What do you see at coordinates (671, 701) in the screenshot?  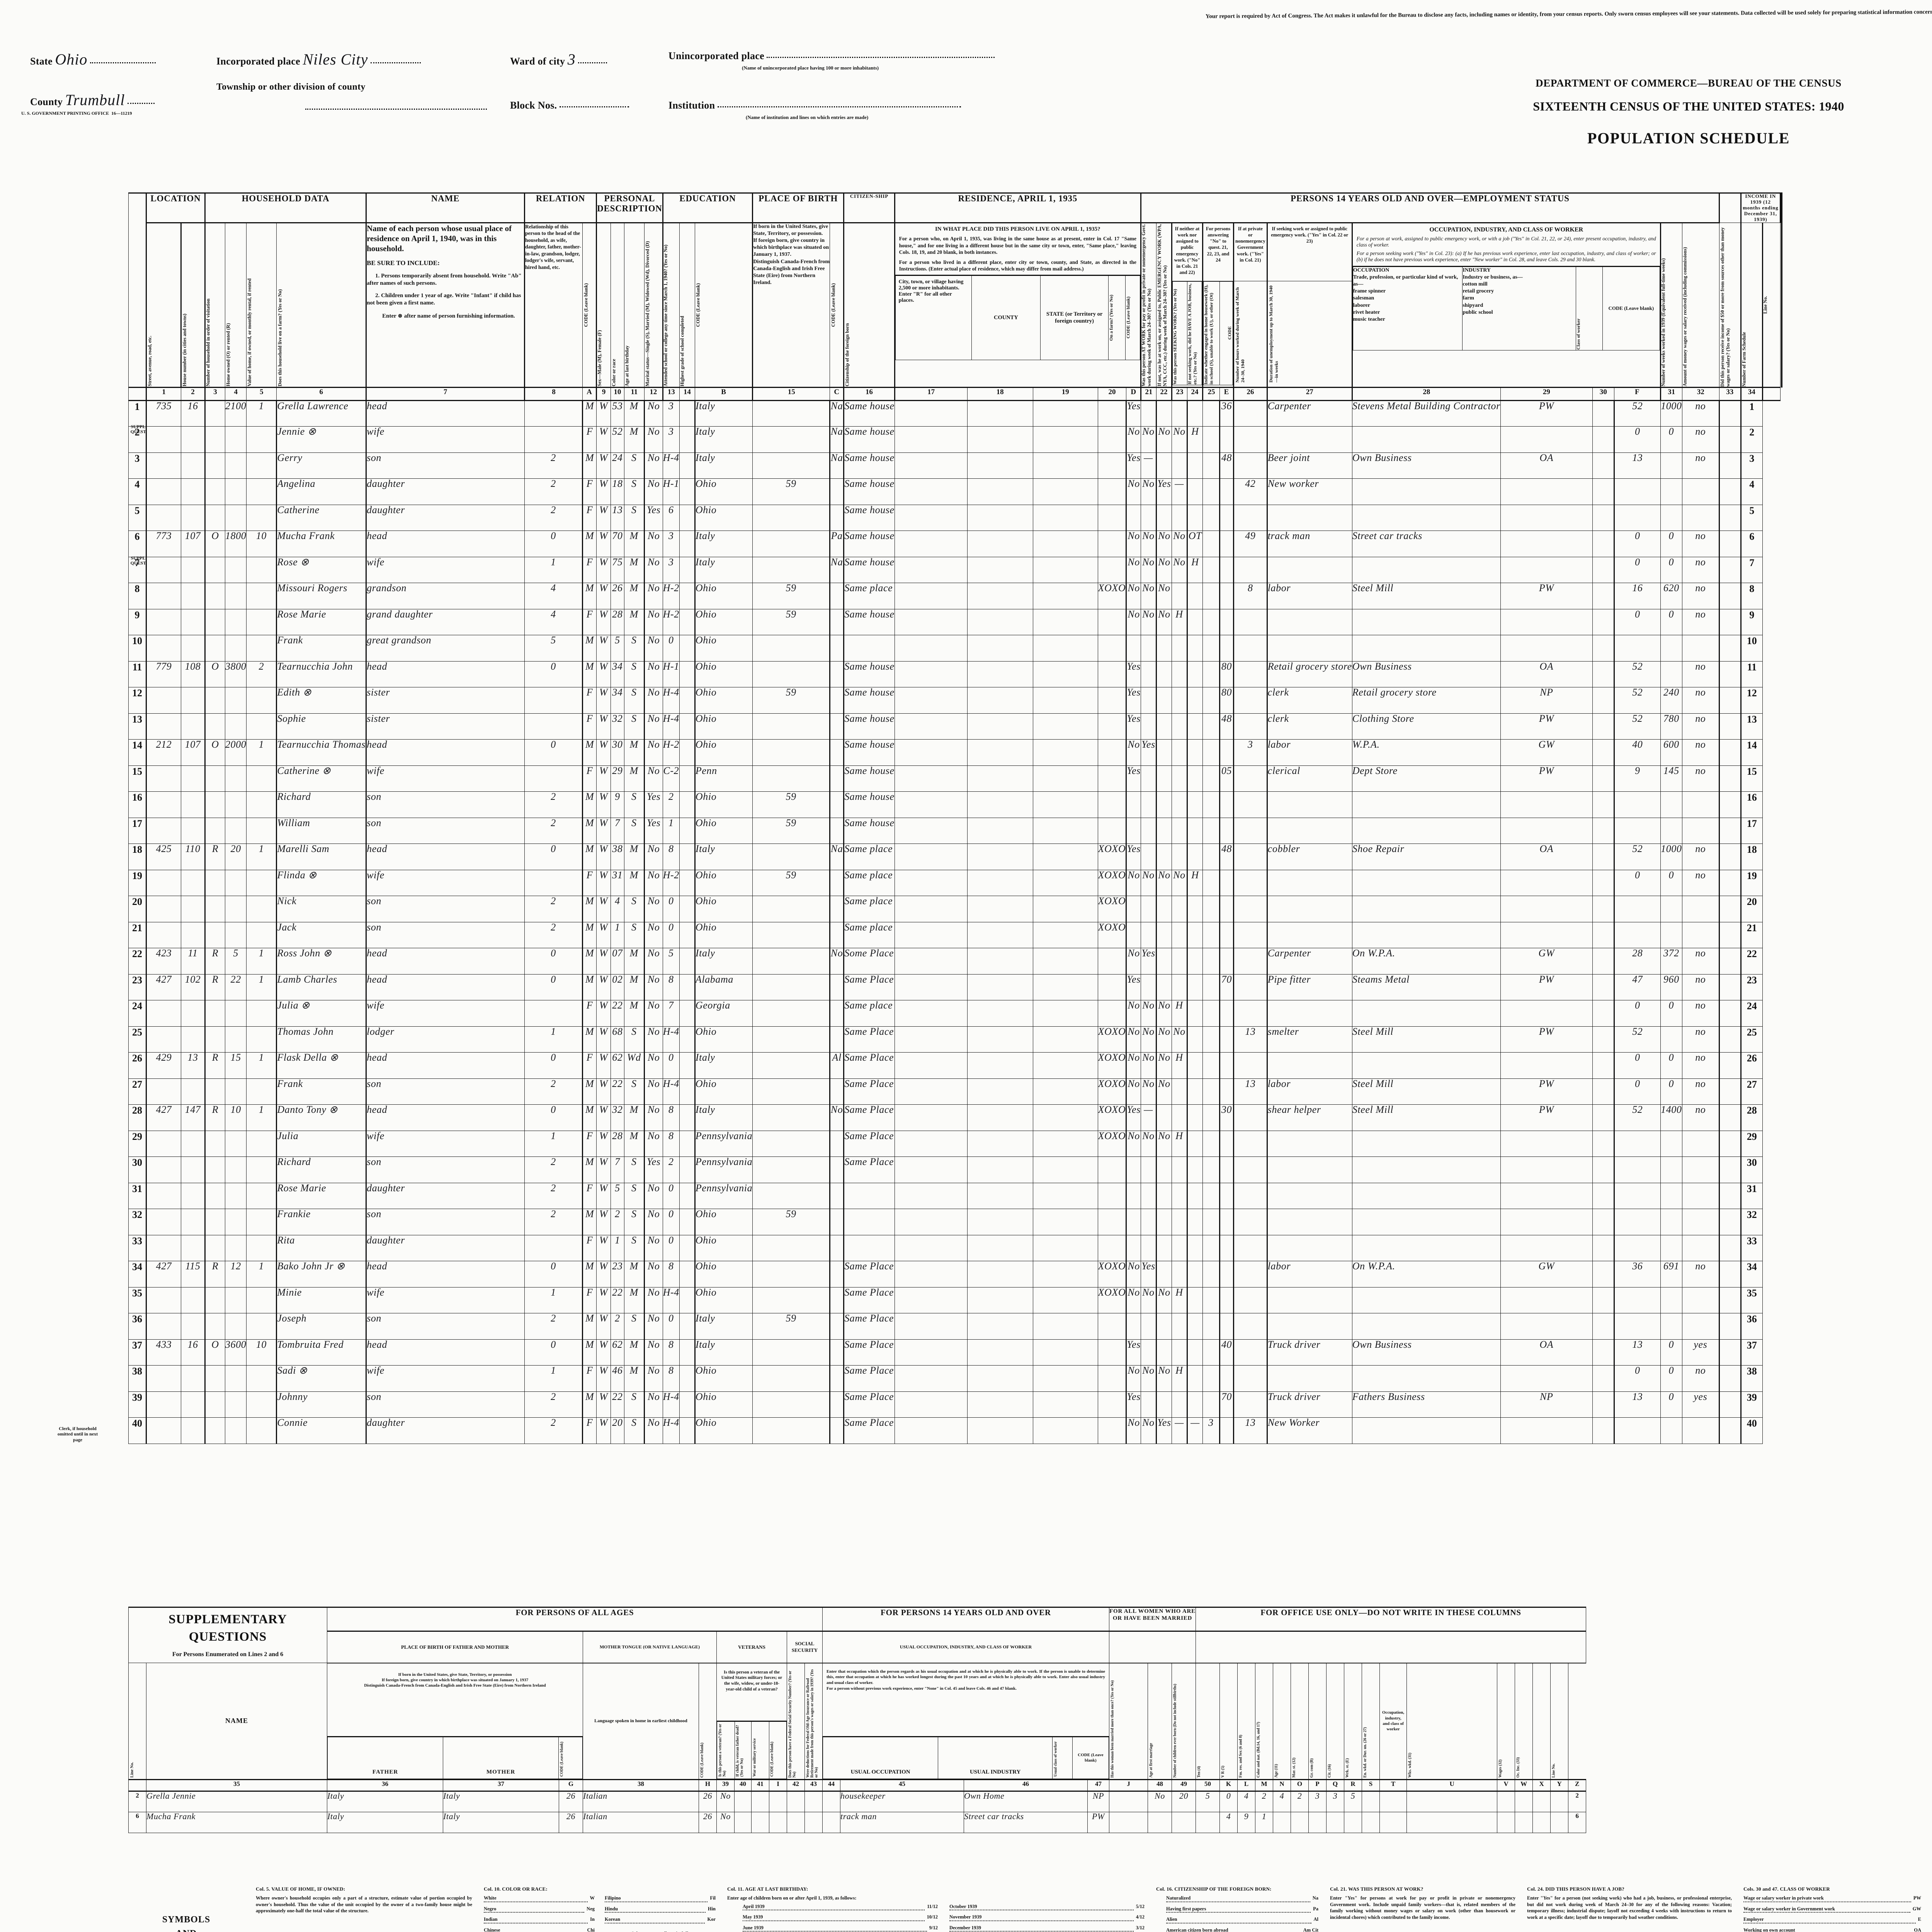 I see `cell-grade: H-4` at bounding box center [671, 701].